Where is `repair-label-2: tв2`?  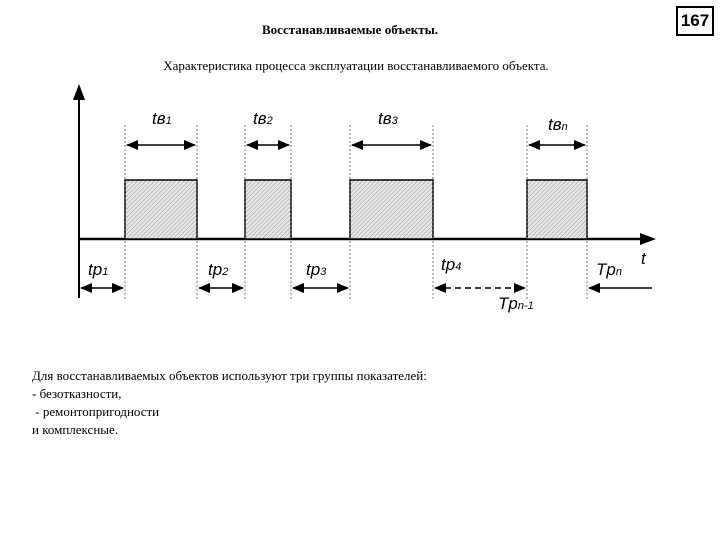 repair-label-2: tв2 is located at coordinates (263, 118).